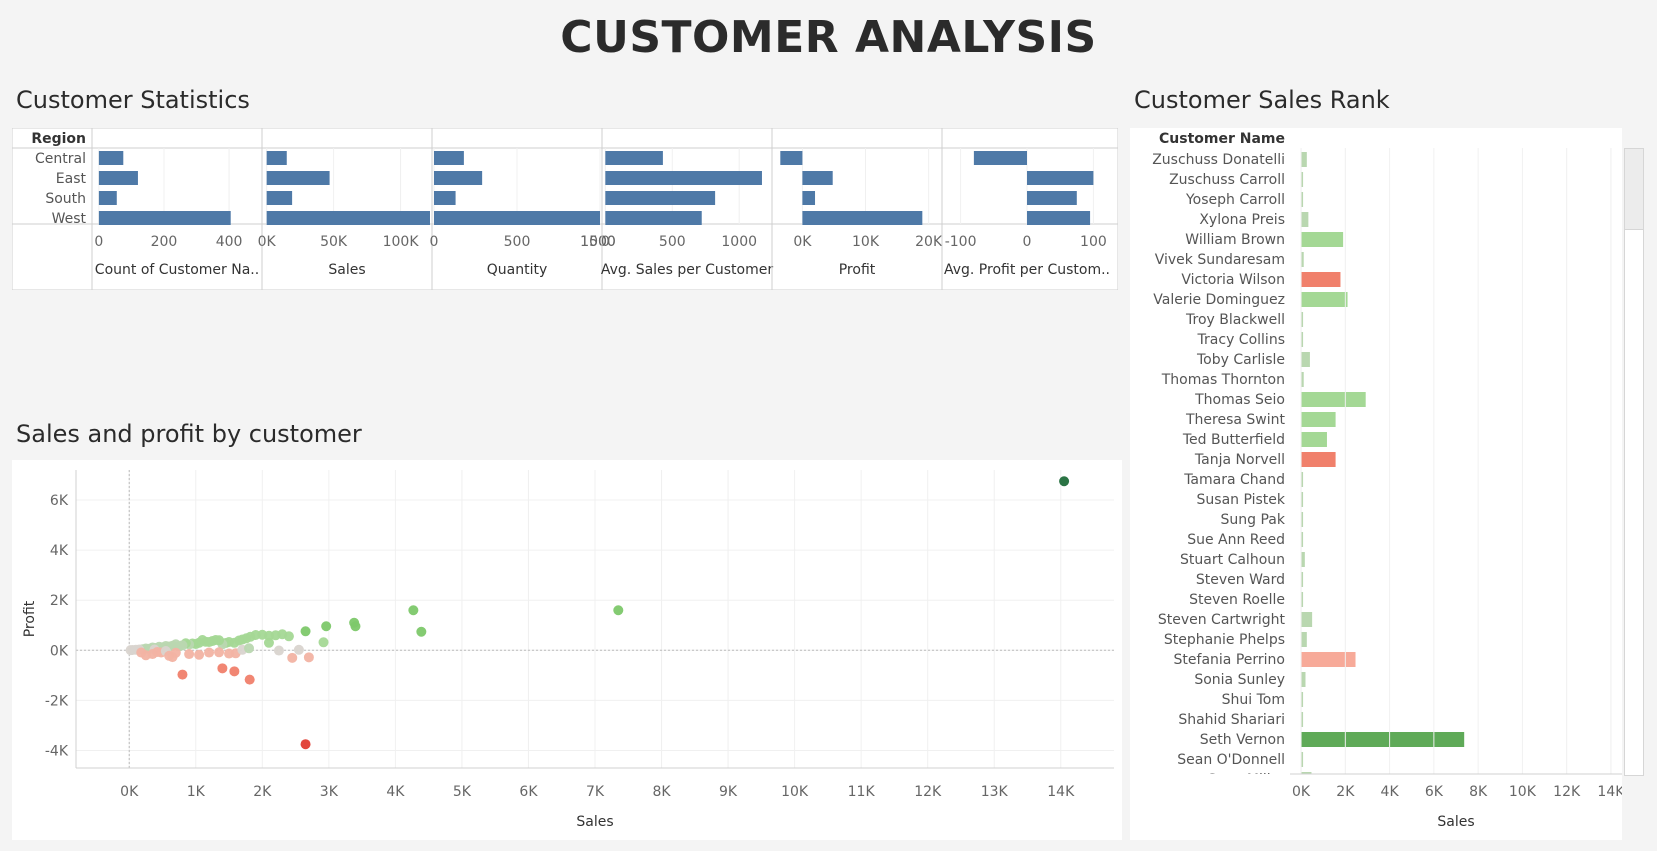 This screenshot has height=851, width=1657. What do you see at coordinates (57, 751) in the screenshot?
I see `y-tick-label: -4K` at bounding box center [57, 751].